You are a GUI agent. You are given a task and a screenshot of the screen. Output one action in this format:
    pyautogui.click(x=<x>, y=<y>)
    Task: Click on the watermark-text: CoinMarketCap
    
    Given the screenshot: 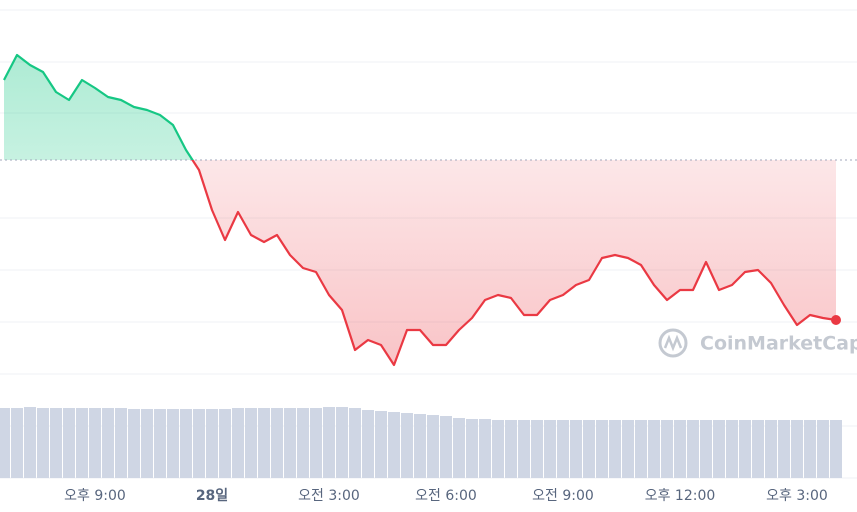 What is the action you would take?
    pyautogui.click(x=778, y=344)
    